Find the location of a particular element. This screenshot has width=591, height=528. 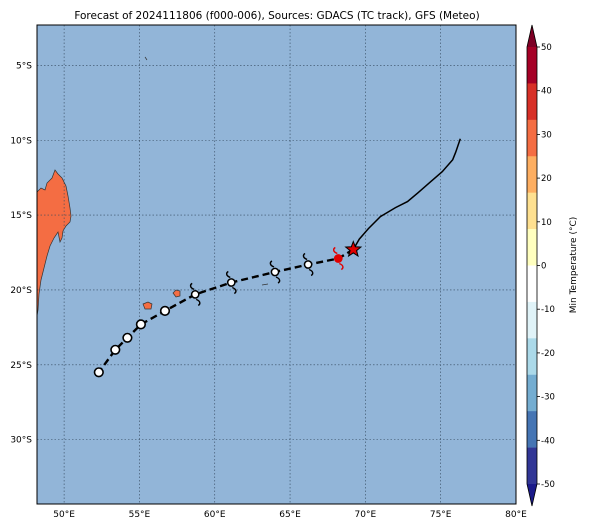

madagascar-landmass is located at coordinates (54, 243).